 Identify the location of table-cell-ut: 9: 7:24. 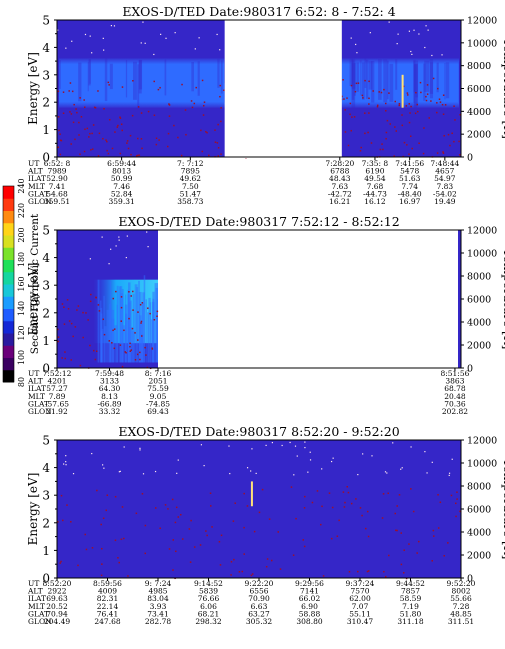
(158, 583).